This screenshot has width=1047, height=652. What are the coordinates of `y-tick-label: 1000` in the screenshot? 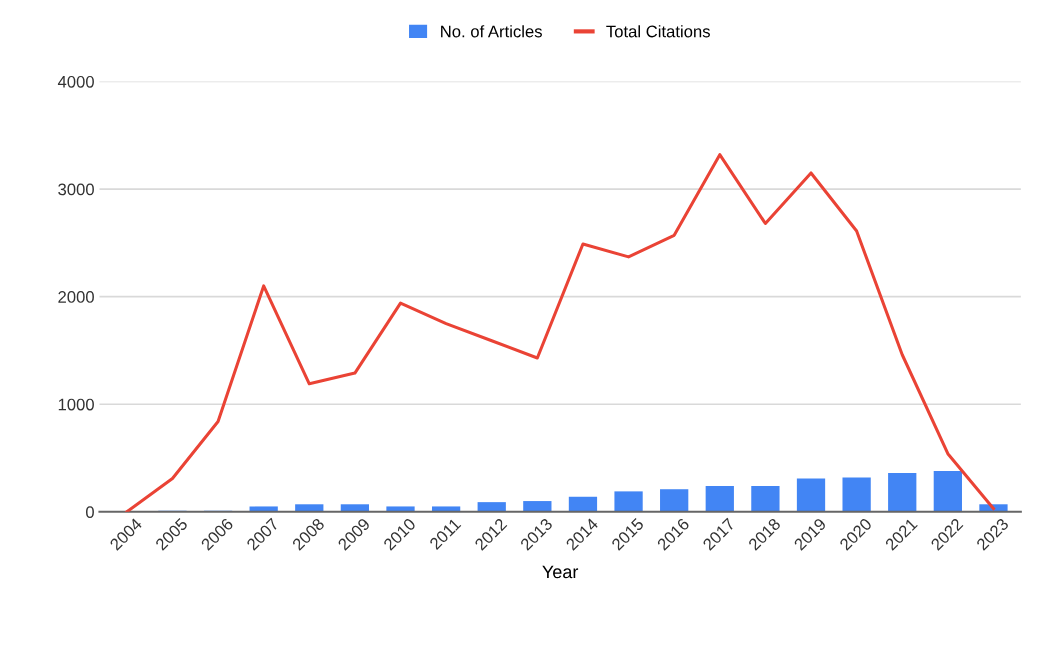 It's located at (76, 404).